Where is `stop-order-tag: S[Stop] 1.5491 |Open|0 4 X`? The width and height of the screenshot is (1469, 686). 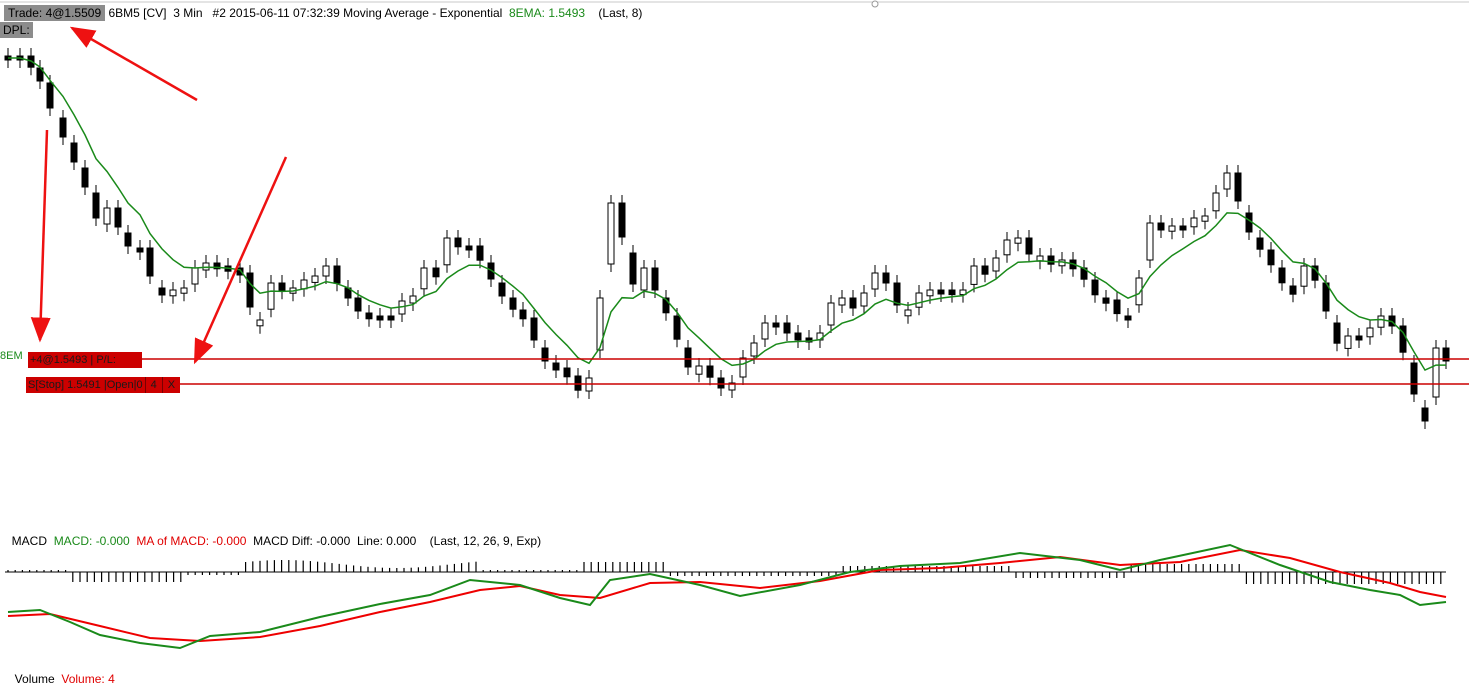 stop-order-tag: S[Stop] 1.5491 |Open|0 4 X is located at coordinates (103, 385).